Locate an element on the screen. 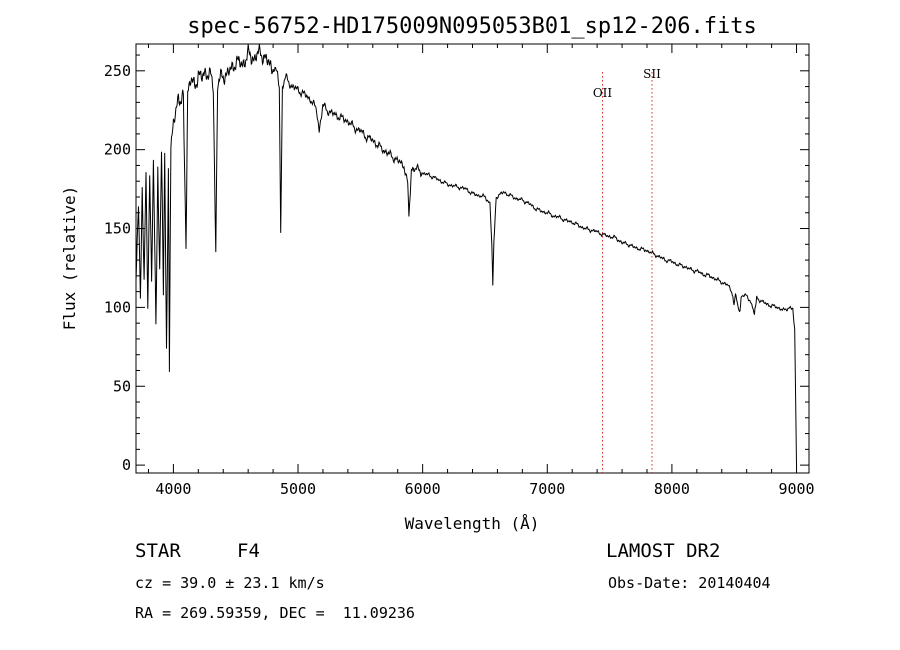 This screenshot has height=650, width=900. coordinates-text: RA = 269.59359, DEC = 11.09236 is located at coordinates (275, 613).